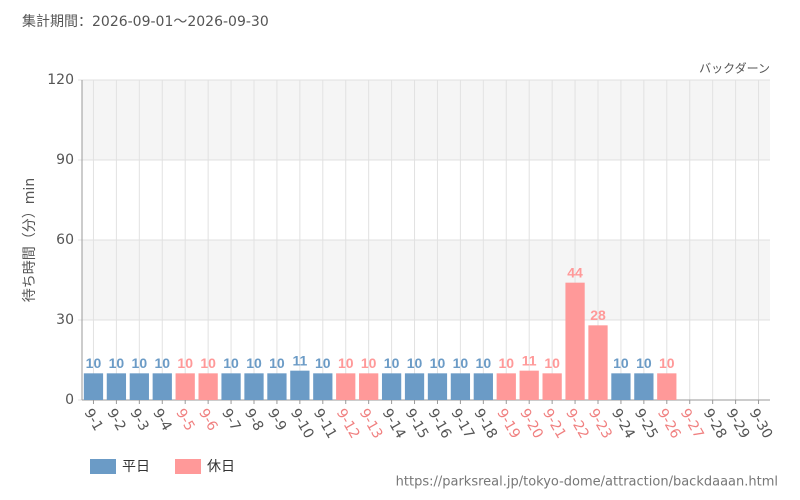  I want to click on x-tick-label: 9-23, so click(600, 424).